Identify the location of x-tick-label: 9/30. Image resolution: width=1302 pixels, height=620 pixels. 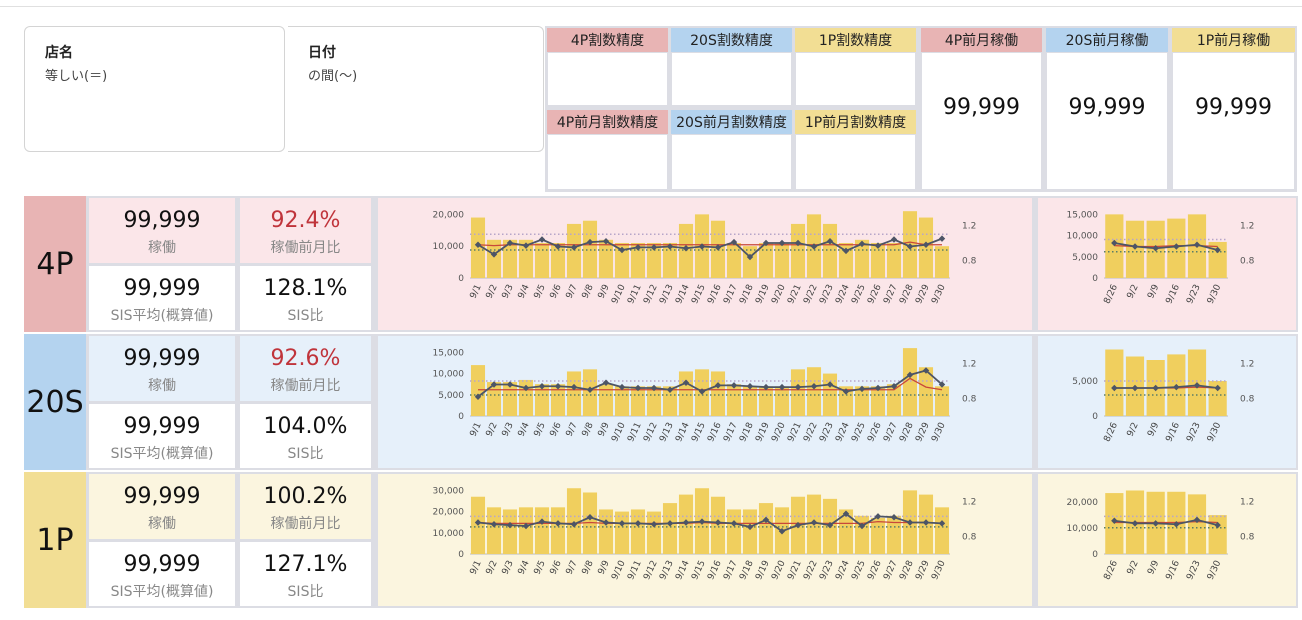
(939, 294).